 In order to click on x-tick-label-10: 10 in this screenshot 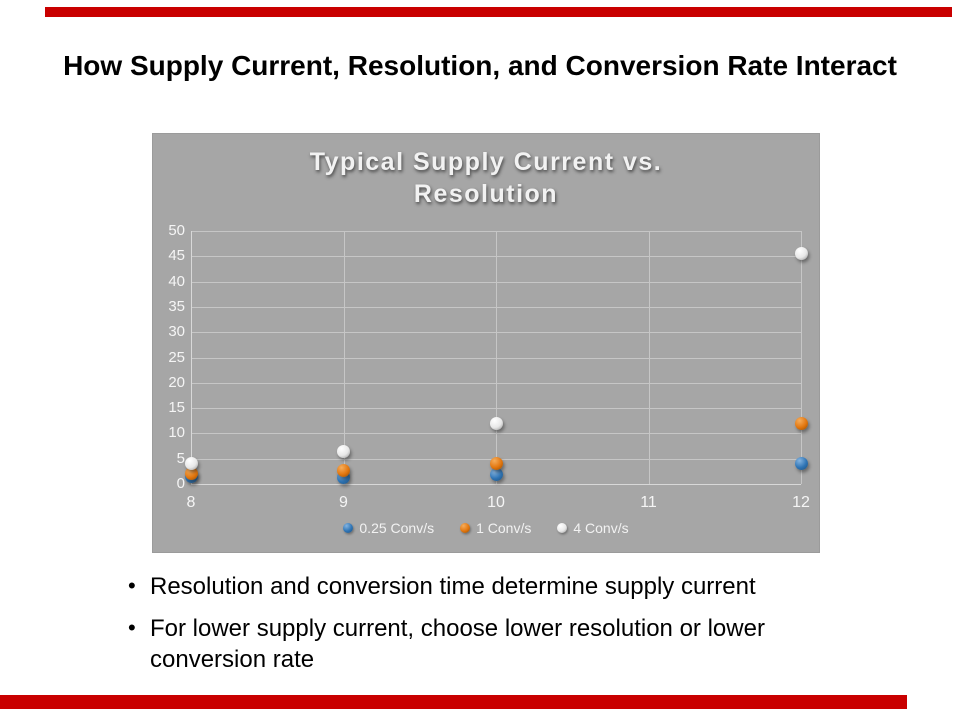, I will do `click(496, 502)`.